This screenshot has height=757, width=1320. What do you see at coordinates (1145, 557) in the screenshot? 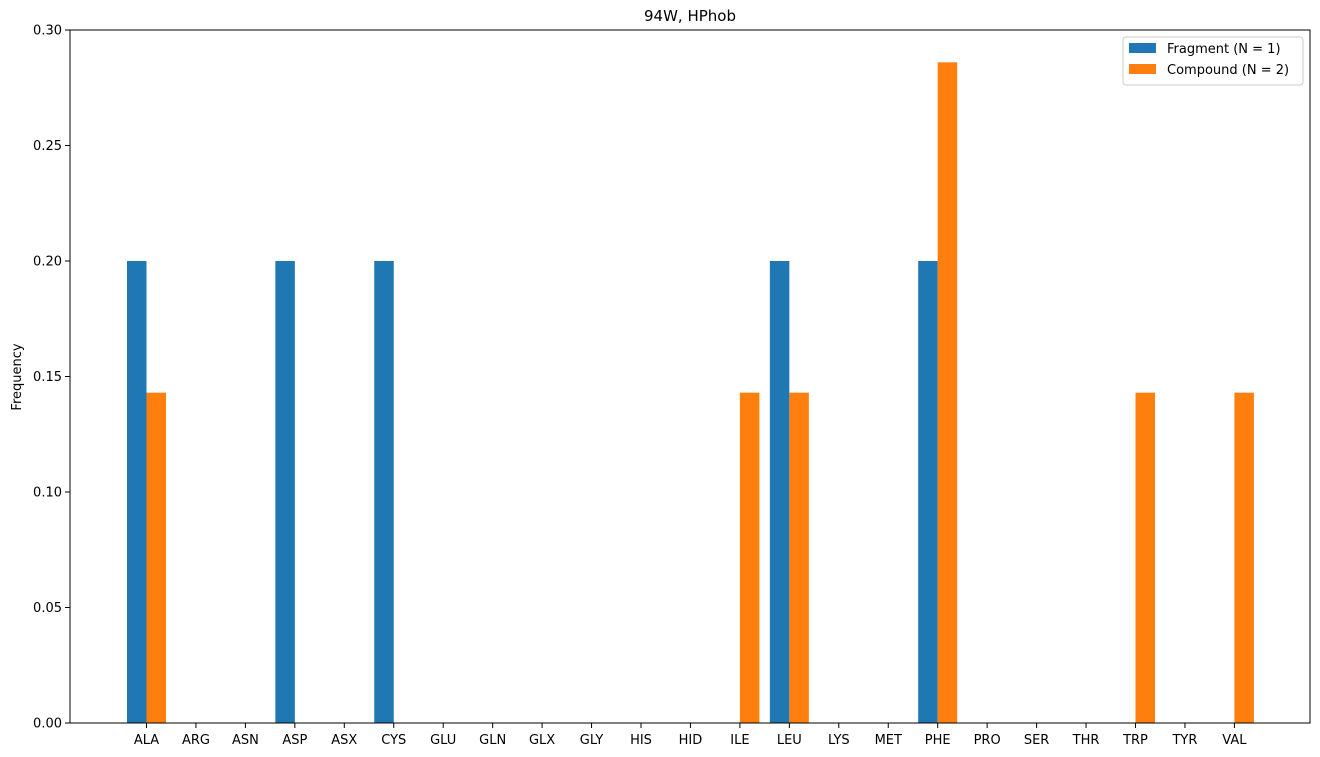
I see `bar-compound-trp` at bounding box center [1145, 557].